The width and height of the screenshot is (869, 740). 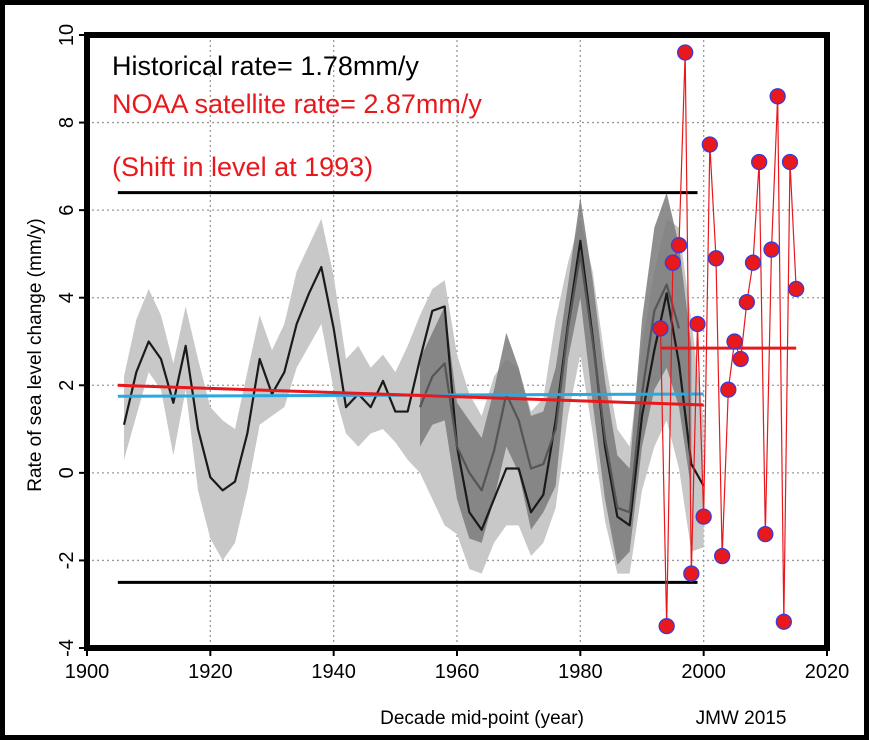 I want to click on y-axis-ticks: -4 -2 0 2 4 6 8 10, so click(x=71, y=340).